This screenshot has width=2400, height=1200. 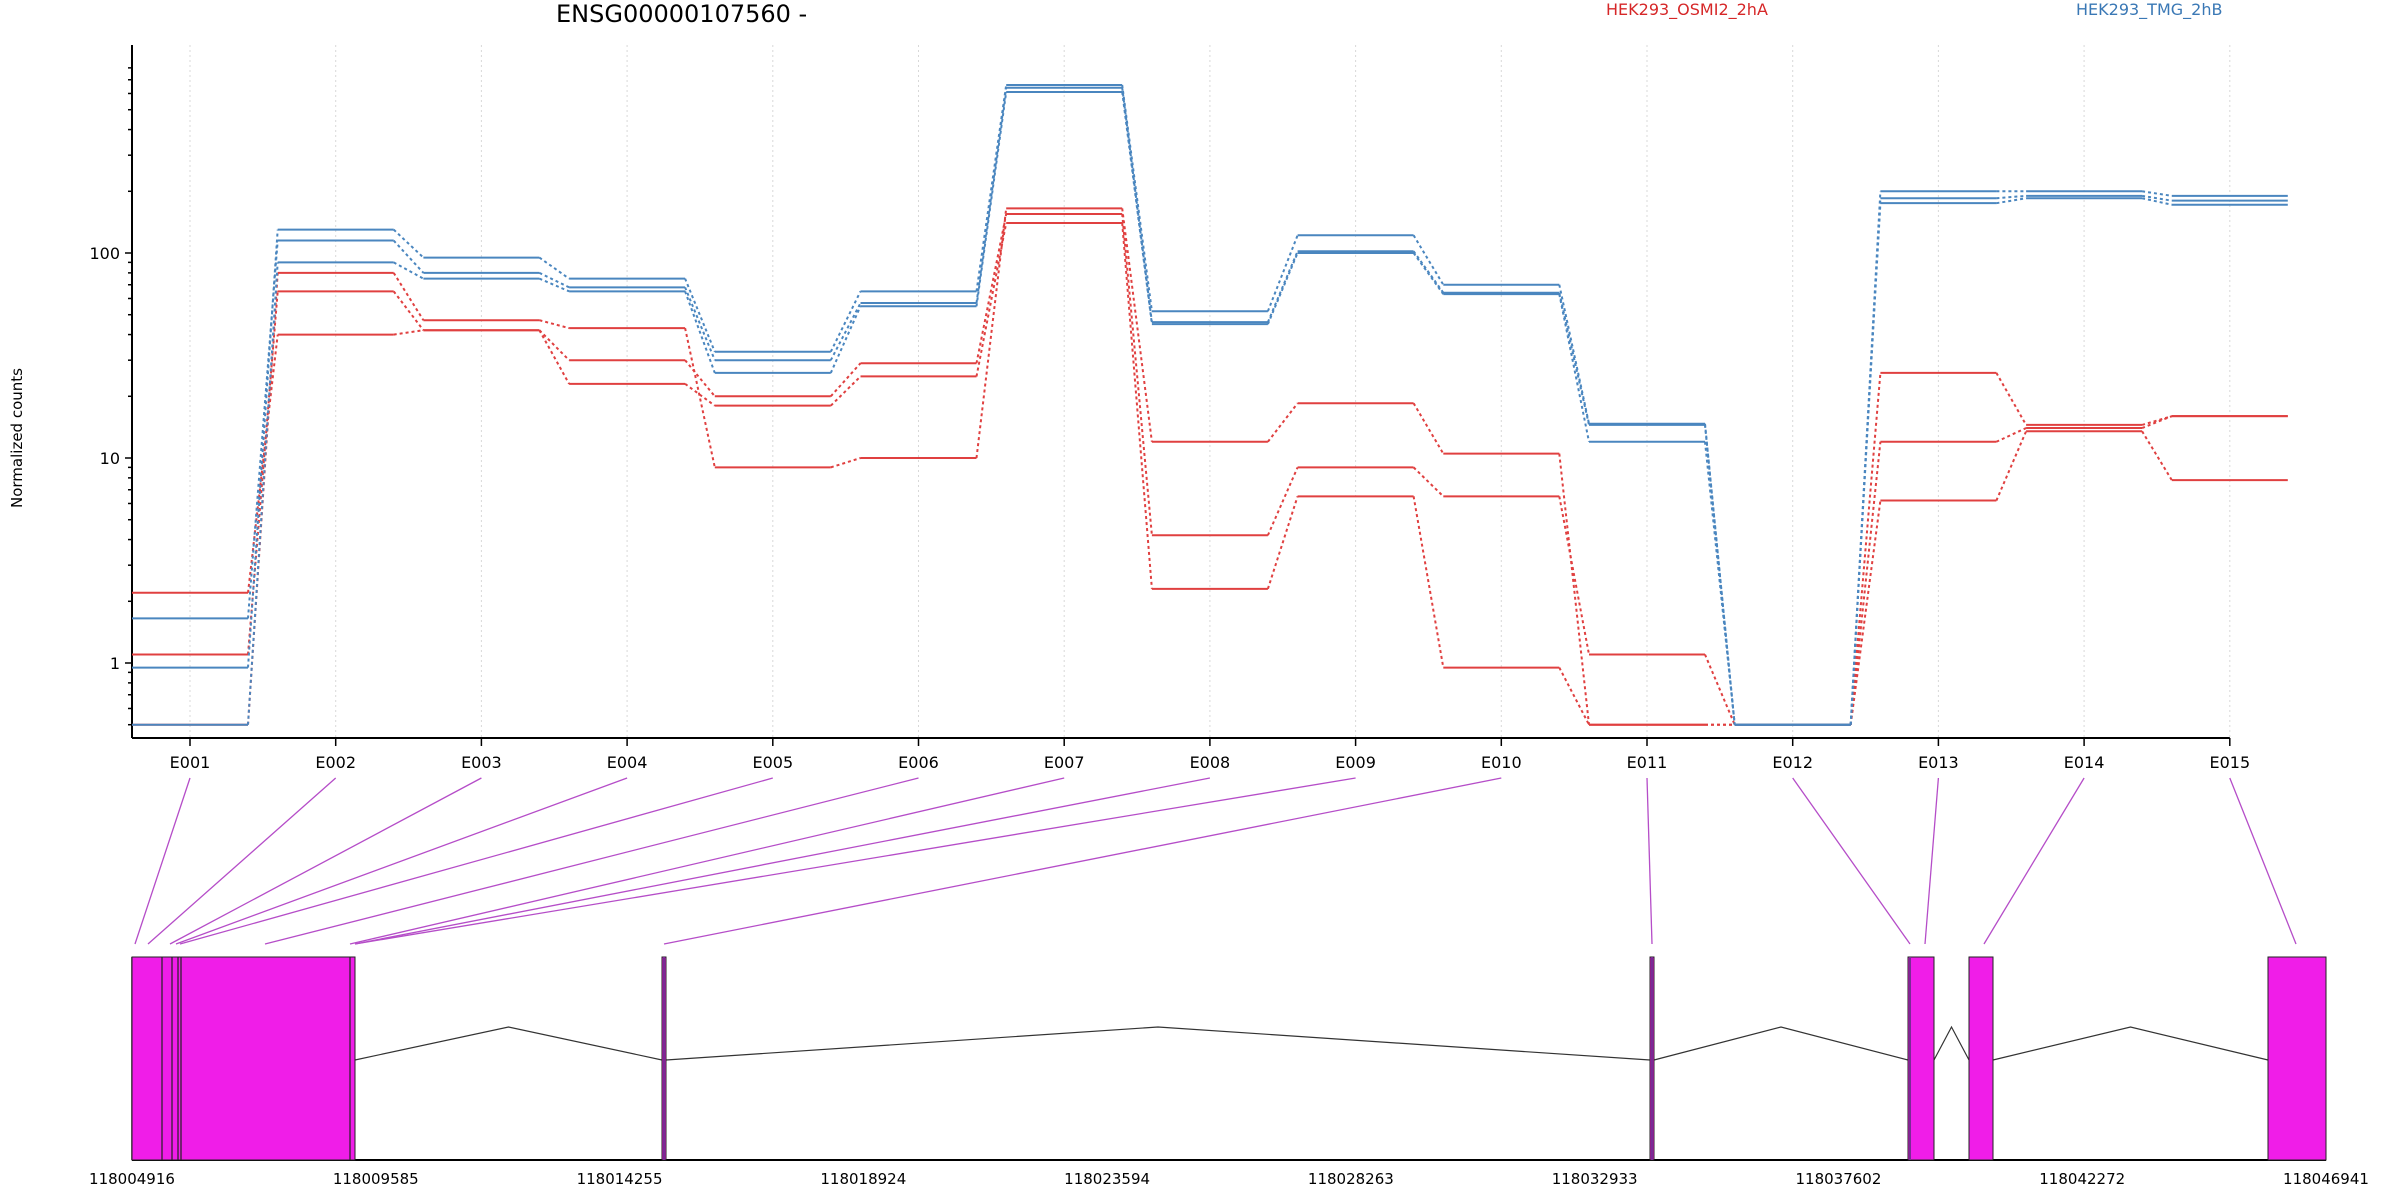 I want to click on y-tick-label: 10, so click(x=110, y=458).